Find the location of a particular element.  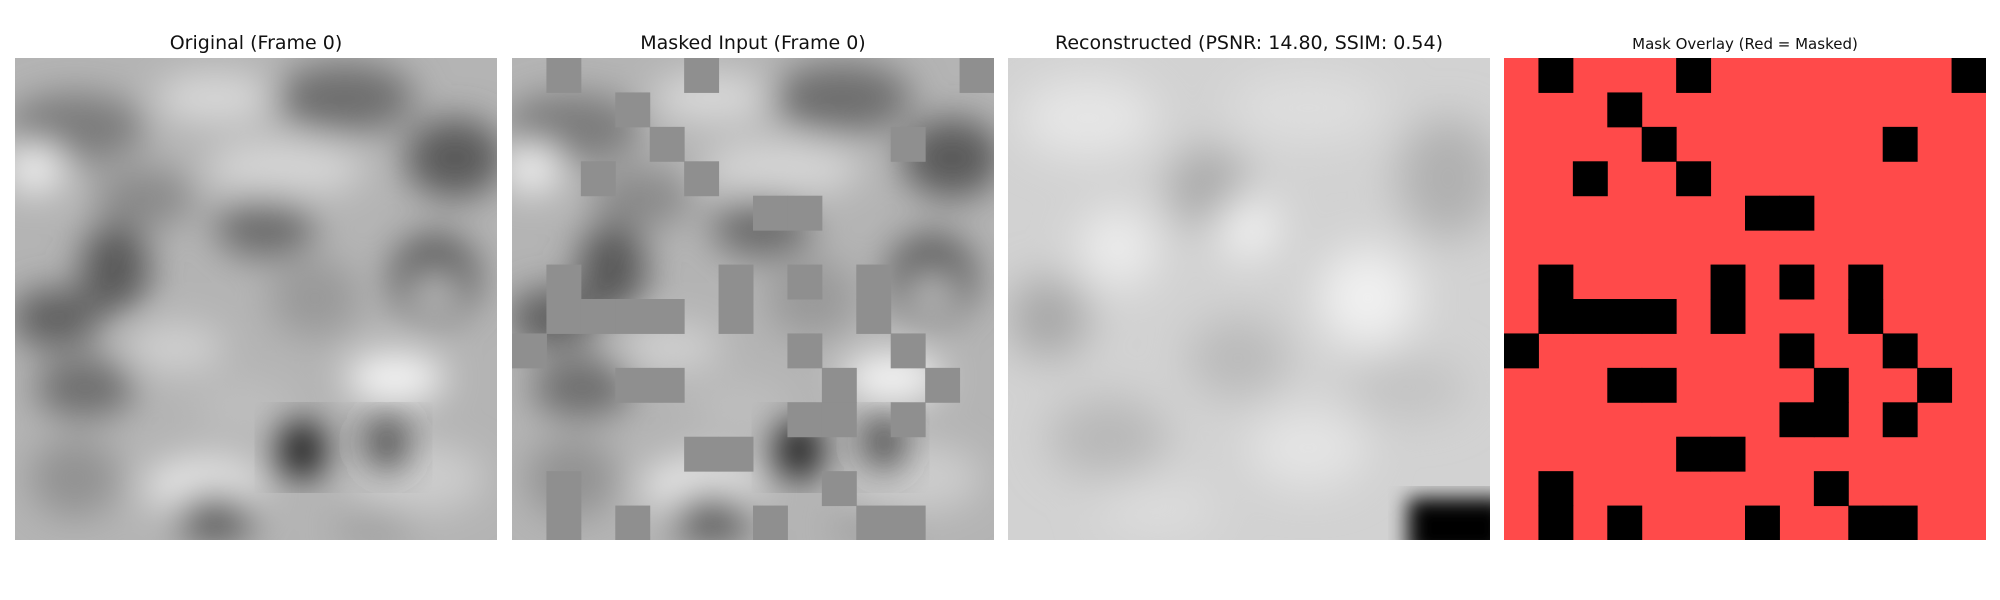

panel-title-masked-input: Masked Input (Frame 0) is located at coordinates (753, 43).